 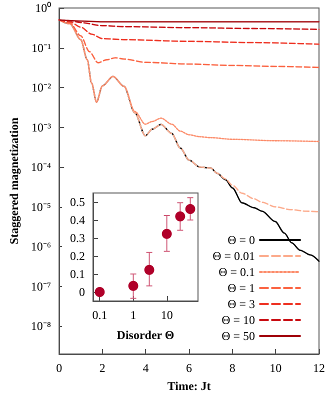 I want to click on x-tick-label: 0.1, so click(x=100, y=315).